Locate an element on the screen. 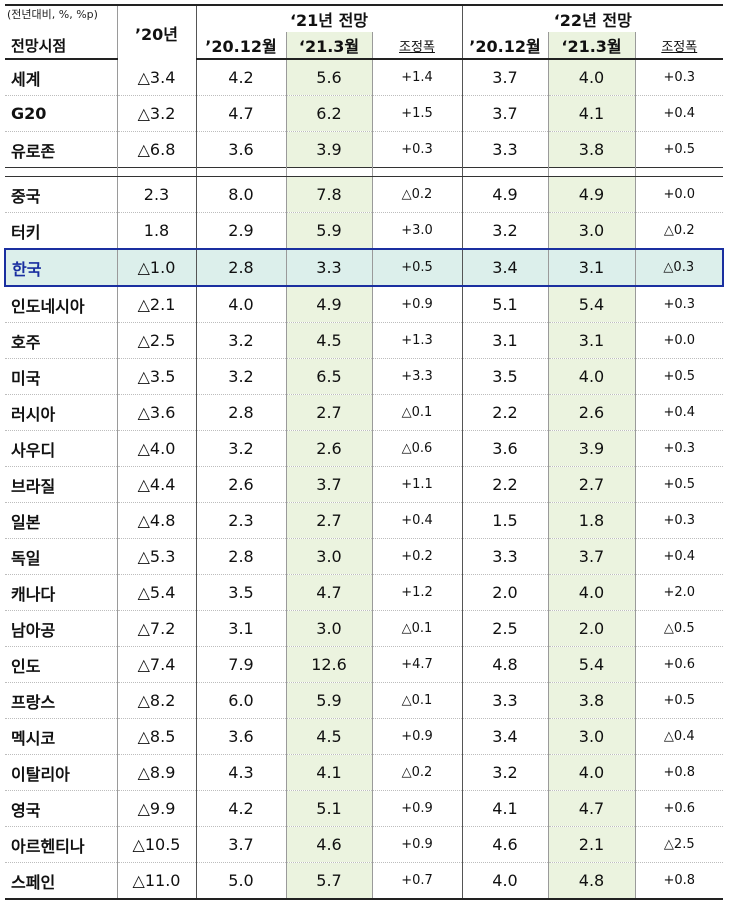 The height and width of the screenshot is (900, 729). value-2022-mar: 4.7 is located at coordinates (591, 808).